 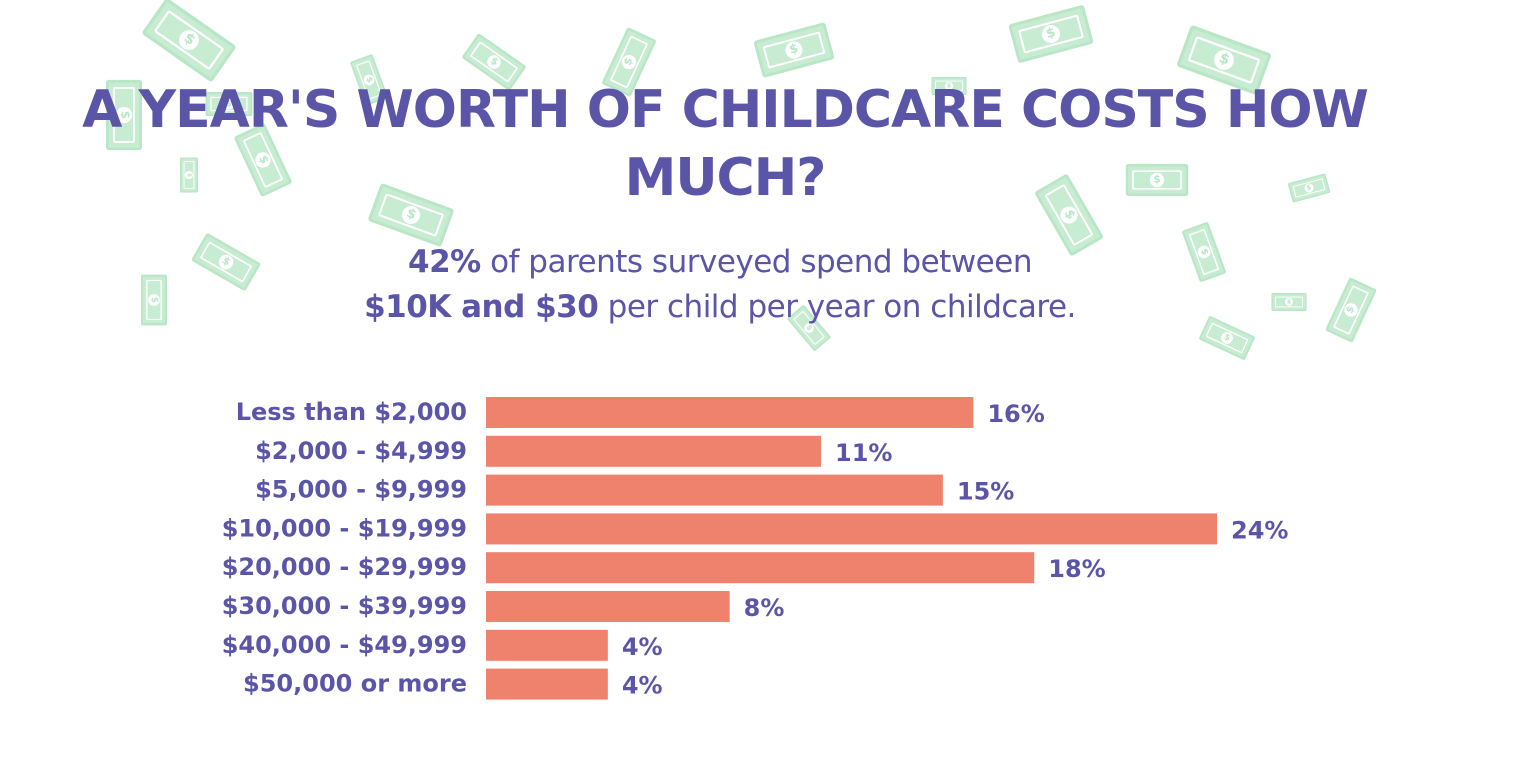 I want to click on category-label: $40,000 - $49,999, so click(x=344, y=645).